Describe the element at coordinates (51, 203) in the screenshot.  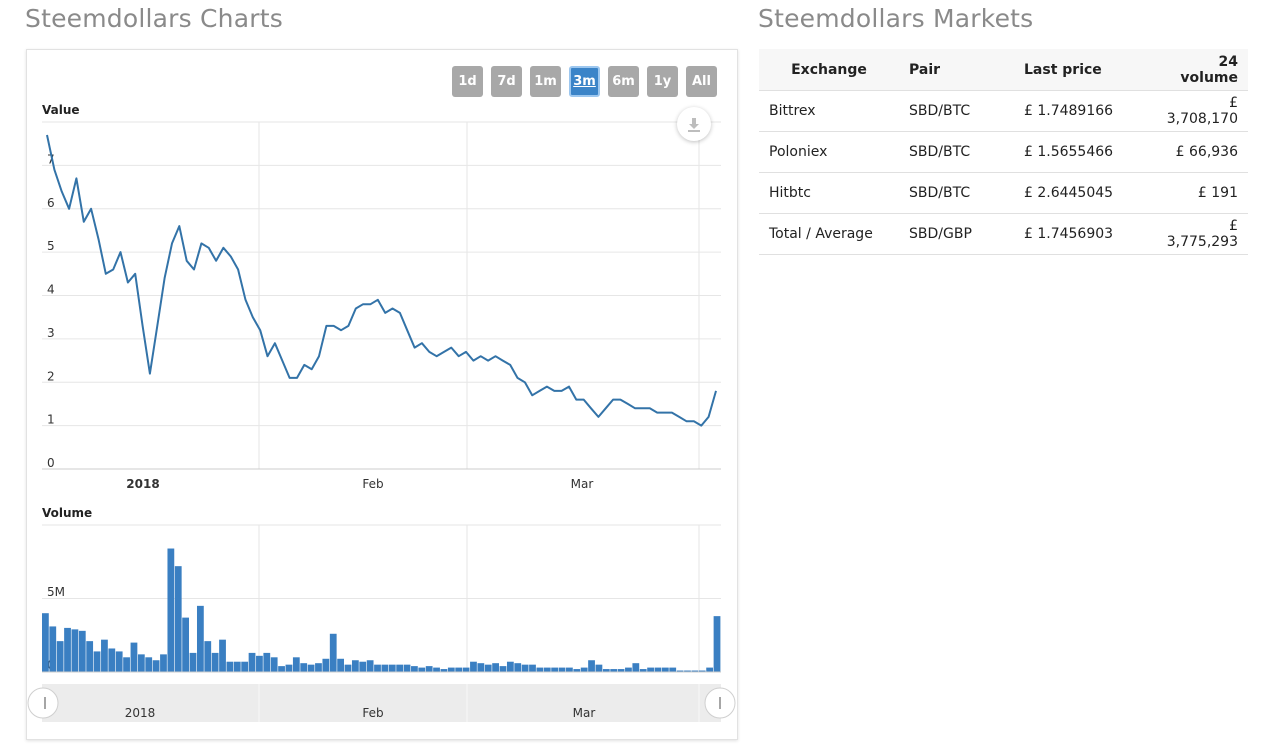
I see `value-y-tick-label: 6` at that location.